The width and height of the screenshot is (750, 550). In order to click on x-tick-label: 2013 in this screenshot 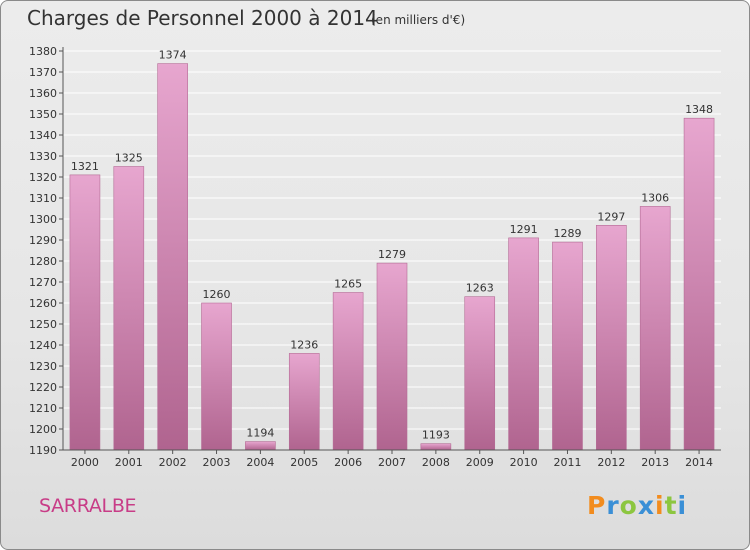, I will do `click(655, 462)`.